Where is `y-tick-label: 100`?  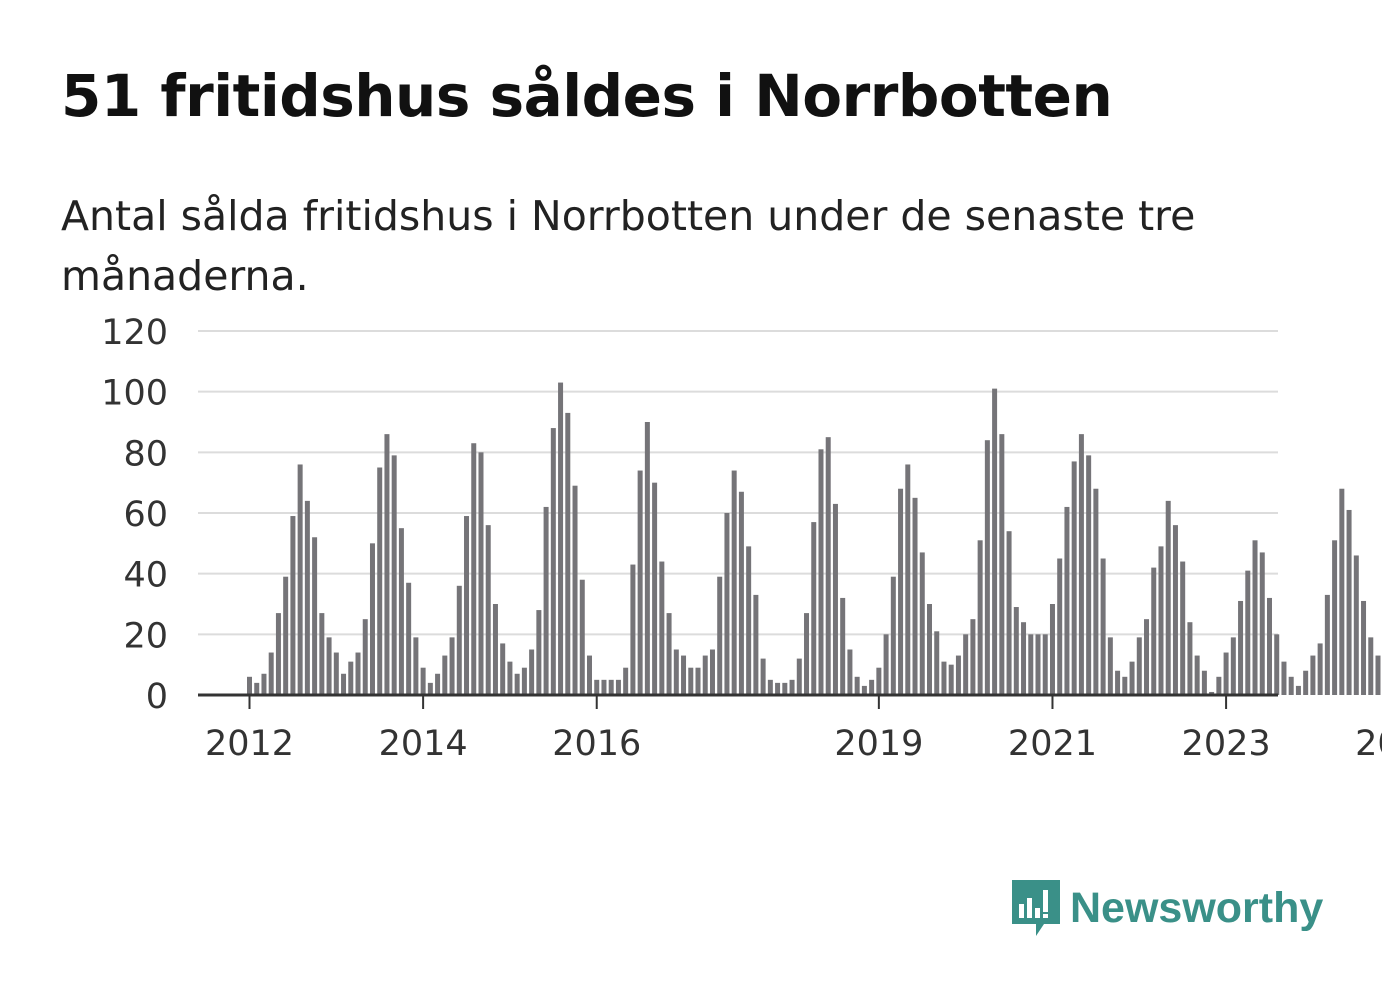
y-tick-label: 100 is located at coordinates (134, 394).